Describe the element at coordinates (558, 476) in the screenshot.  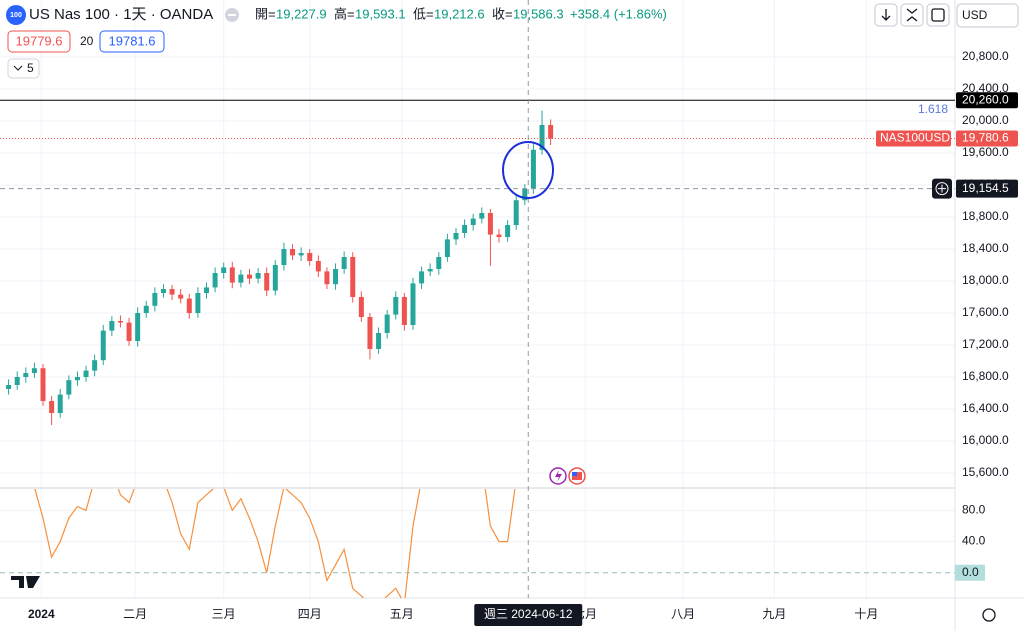
I see `lightning` at that location.